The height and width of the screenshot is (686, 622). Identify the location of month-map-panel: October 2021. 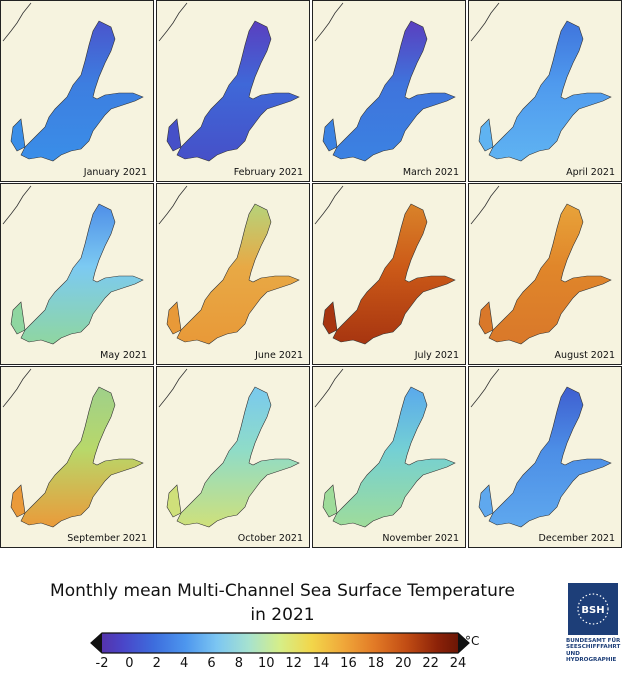
(233, 457).